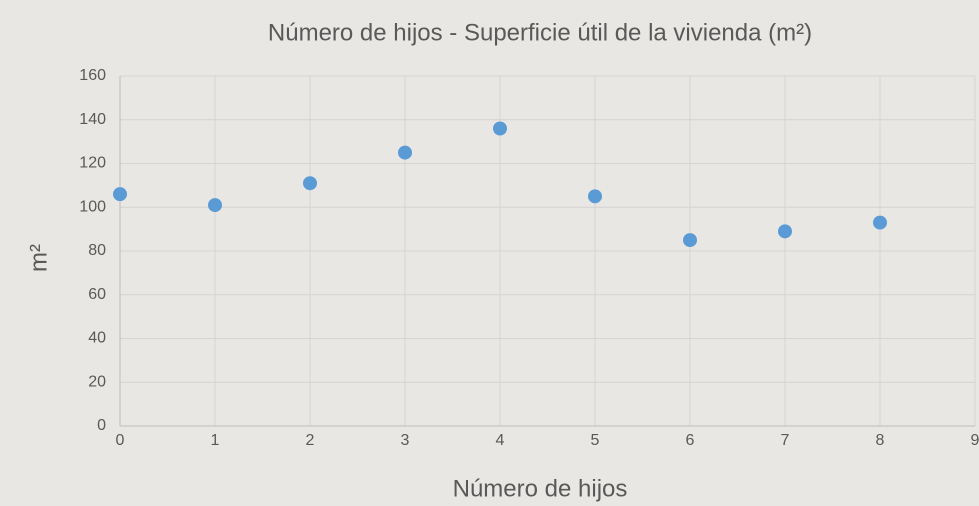 This screenshot has width=979, height=506. What do you see at coordinates (97, 381) in the screenshot?
I see `y-tick-label: 20` at bounding box center [97, 381].